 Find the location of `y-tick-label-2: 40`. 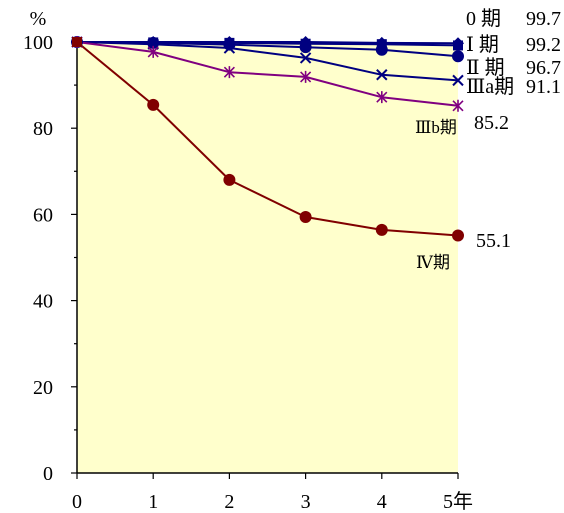

y-tick-label-2: 40 is located at coordinates (43, 302).